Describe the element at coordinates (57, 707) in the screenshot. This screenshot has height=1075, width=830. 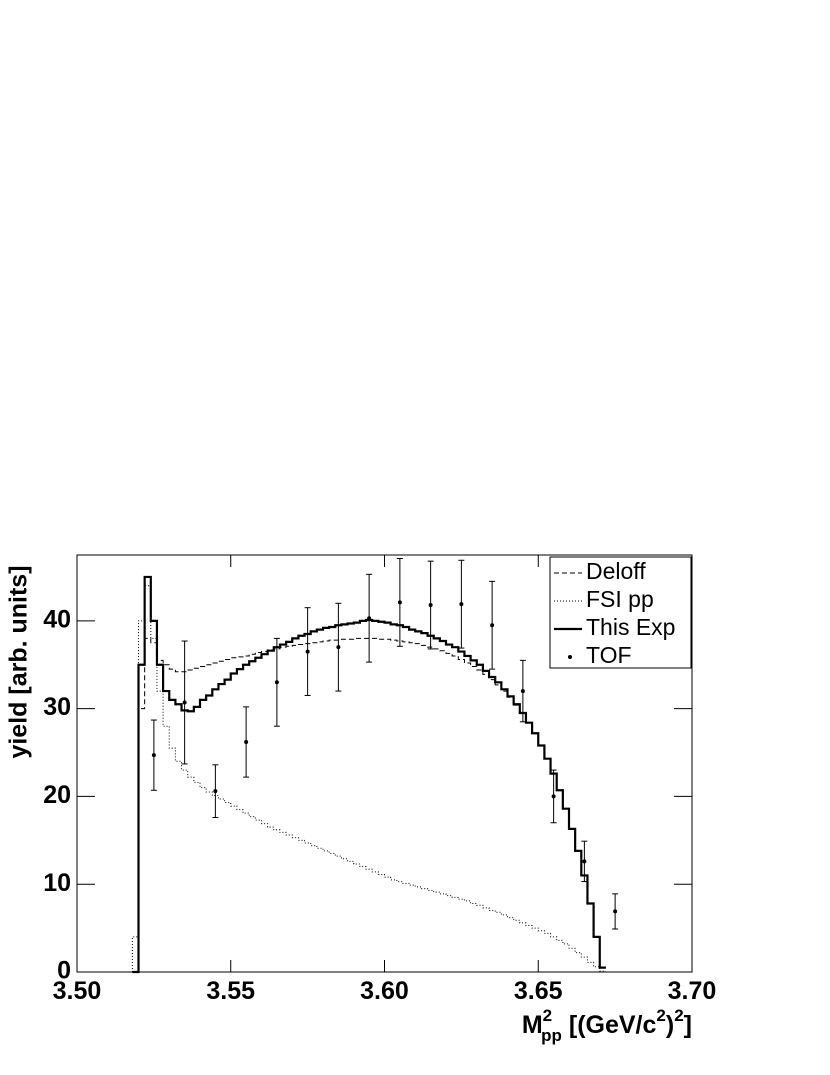
I see `y-tick-label: 30` at that location.